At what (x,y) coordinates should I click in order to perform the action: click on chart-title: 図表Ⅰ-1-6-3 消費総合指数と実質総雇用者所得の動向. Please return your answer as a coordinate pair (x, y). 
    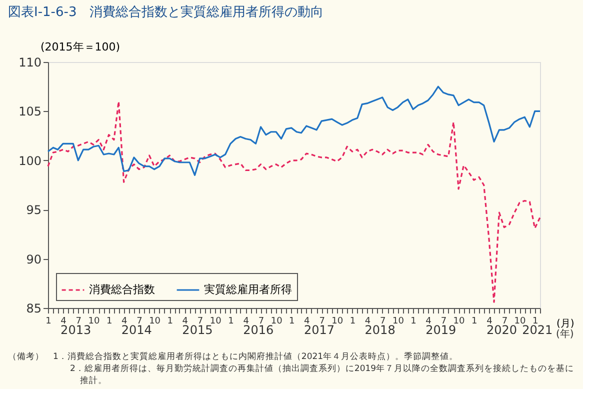
    Looking at the image, I should click on (166, 12).